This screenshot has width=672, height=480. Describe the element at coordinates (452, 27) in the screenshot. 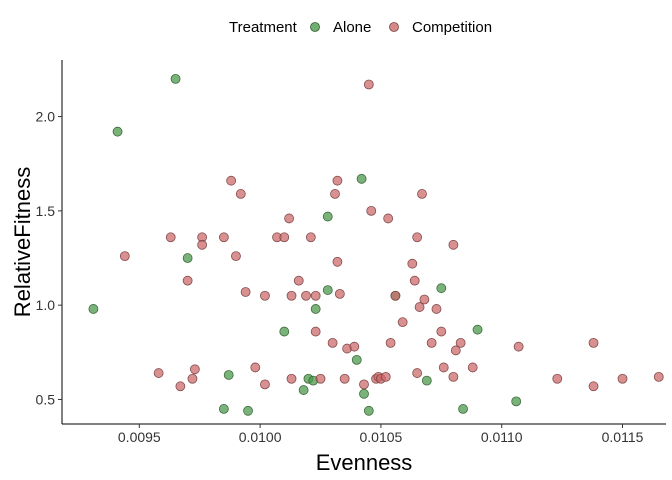

I see `legend-label-competition: Competition` at that location.